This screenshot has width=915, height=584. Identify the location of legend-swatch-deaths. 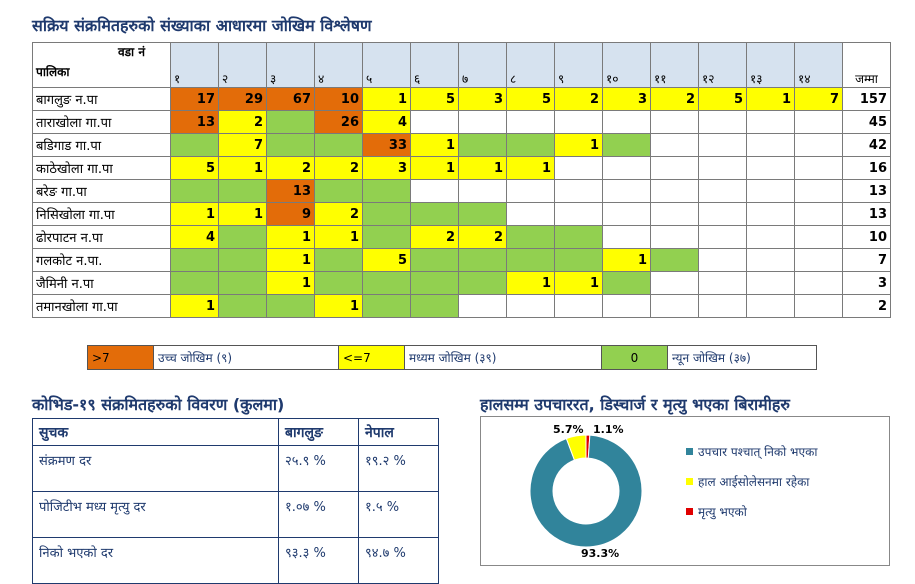
(689, 511).